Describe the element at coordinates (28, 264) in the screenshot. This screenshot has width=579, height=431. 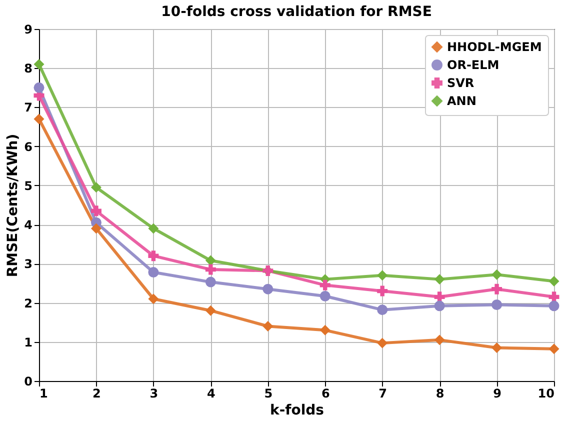
I see `y-tick-label: 3` at that location.